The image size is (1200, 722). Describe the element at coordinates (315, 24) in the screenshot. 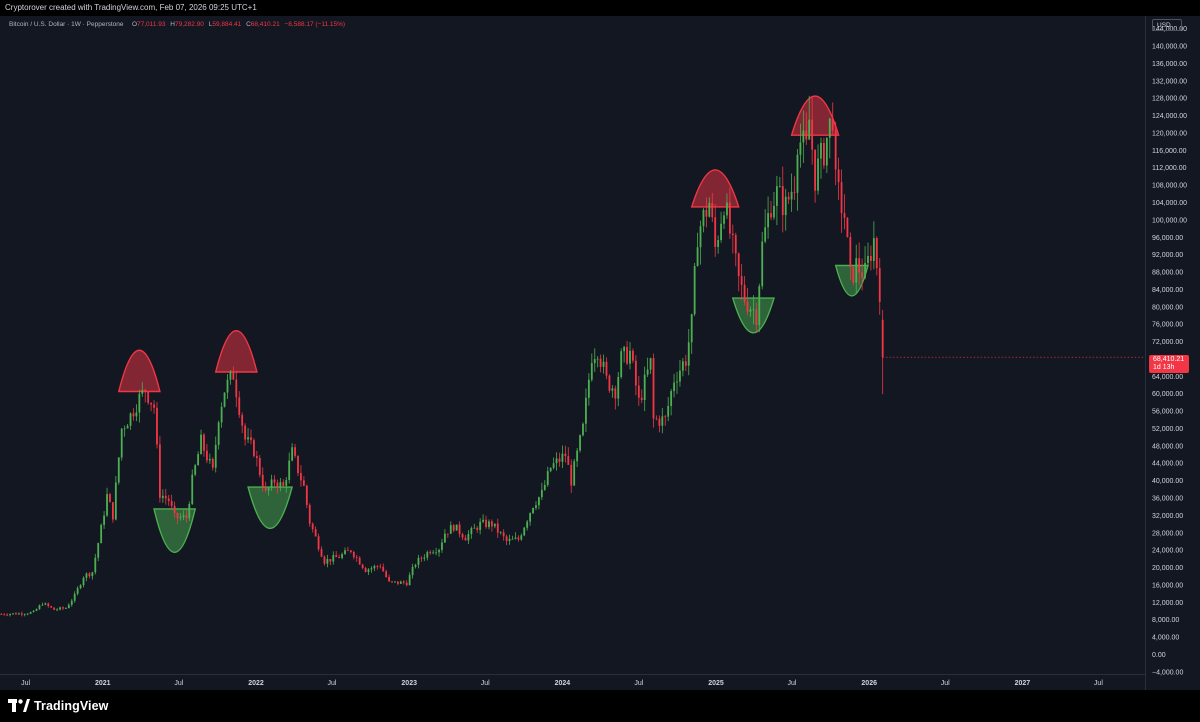

I see `change-value: −8,588.17 (−11.15%)` at that location.